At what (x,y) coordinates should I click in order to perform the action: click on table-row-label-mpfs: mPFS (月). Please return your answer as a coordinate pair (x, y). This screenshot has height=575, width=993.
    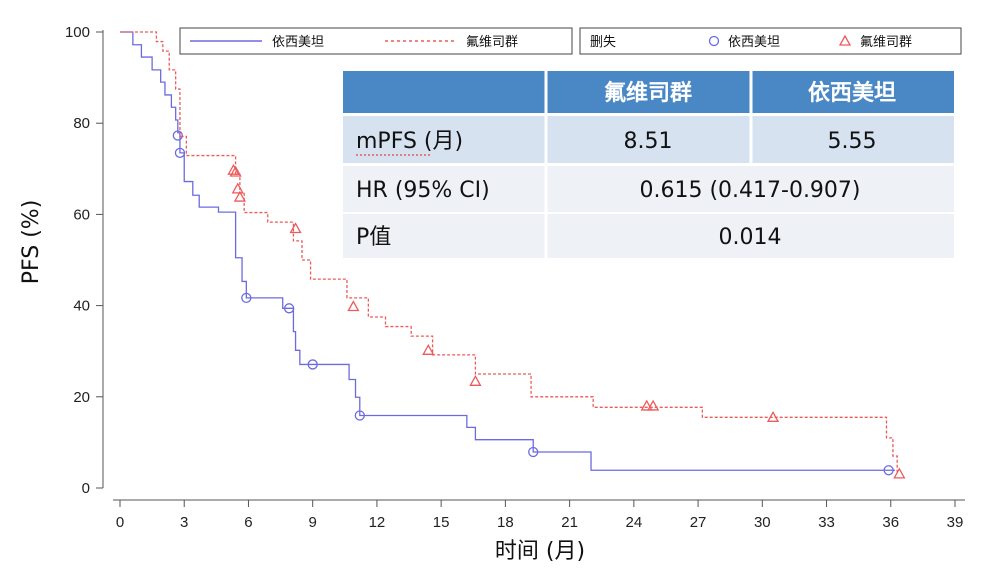
    Looking at the image, I should click on (409, 141).